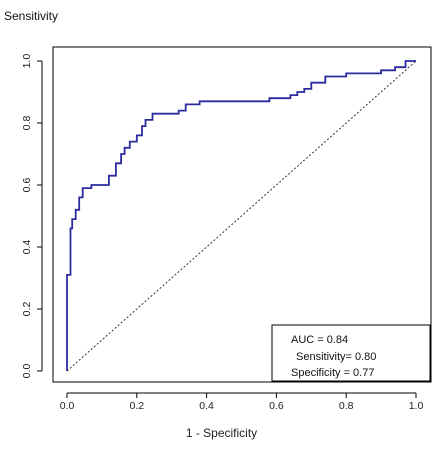  I want to click on stat-specificity: Specificity = 0.77, so click(332, 373).